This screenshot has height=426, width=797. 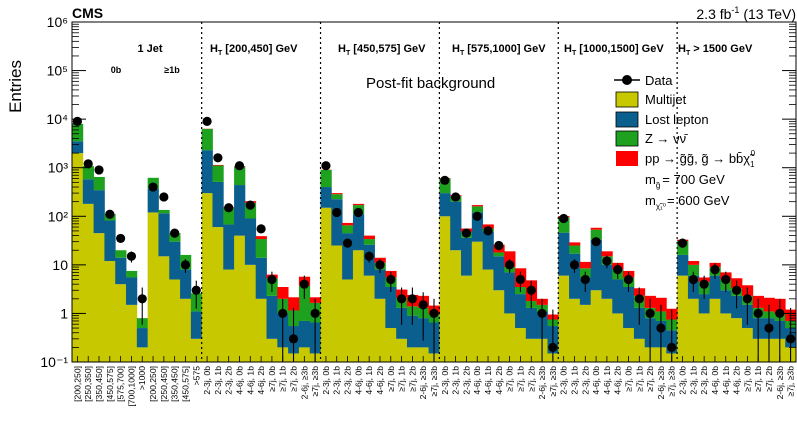 I want to click on lumi-label: 2.3 fb-1 (13 TeV), so click(x=746, y=13).